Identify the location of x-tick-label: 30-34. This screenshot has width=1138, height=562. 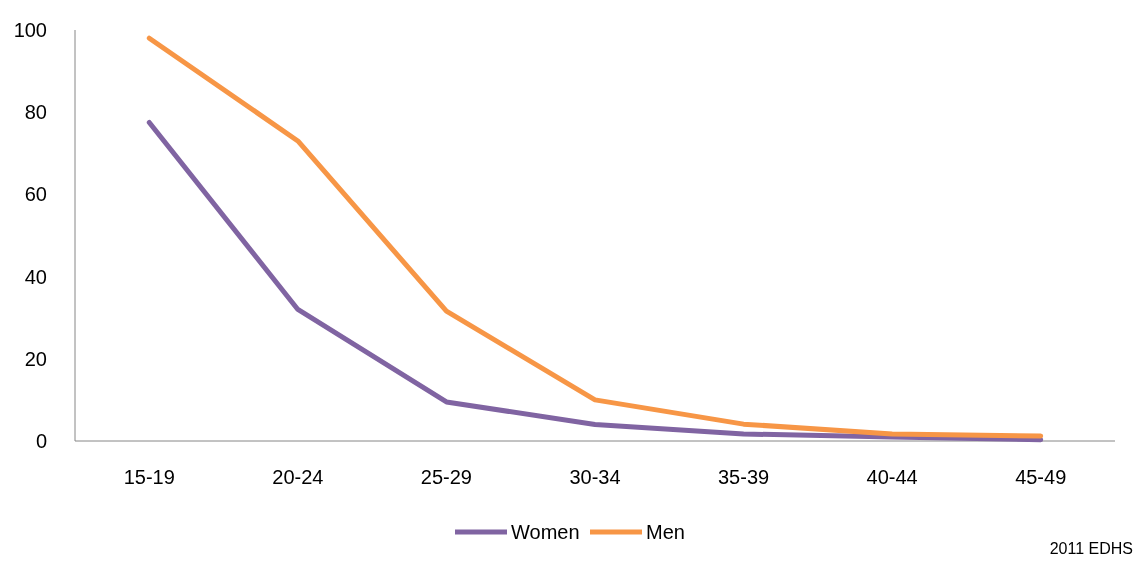
(595, 477).